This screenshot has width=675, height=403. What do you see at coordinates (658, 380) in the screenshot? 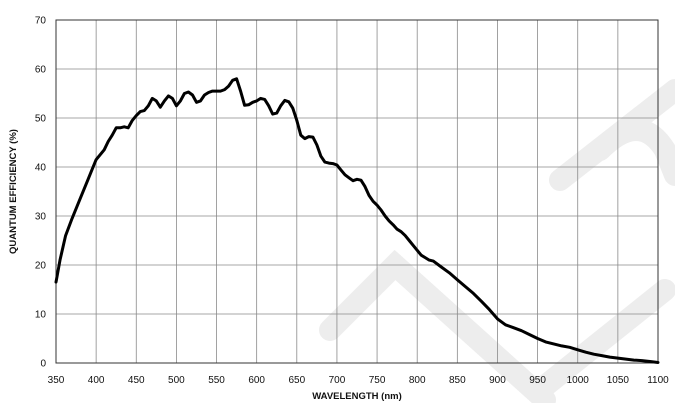
I see `x-tick-label: 1100` at bounding box center [658, 380].